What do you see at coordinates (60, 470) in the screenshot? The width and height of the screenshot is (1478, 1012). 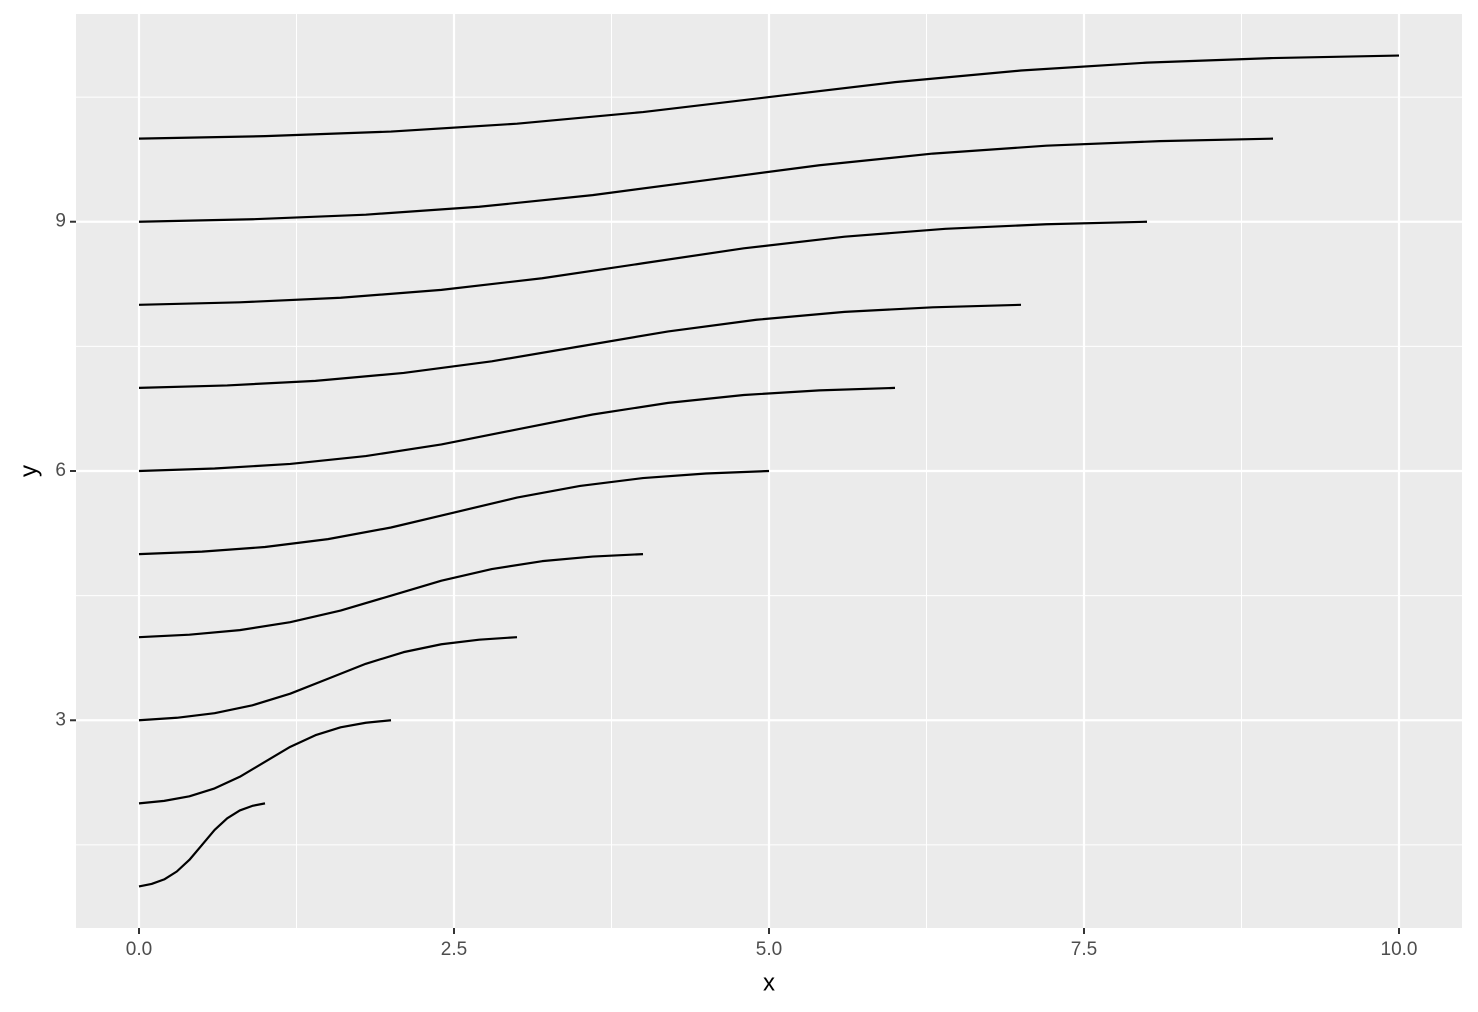 I see `y-tick-label: 6` at bounding box center [60, 470].